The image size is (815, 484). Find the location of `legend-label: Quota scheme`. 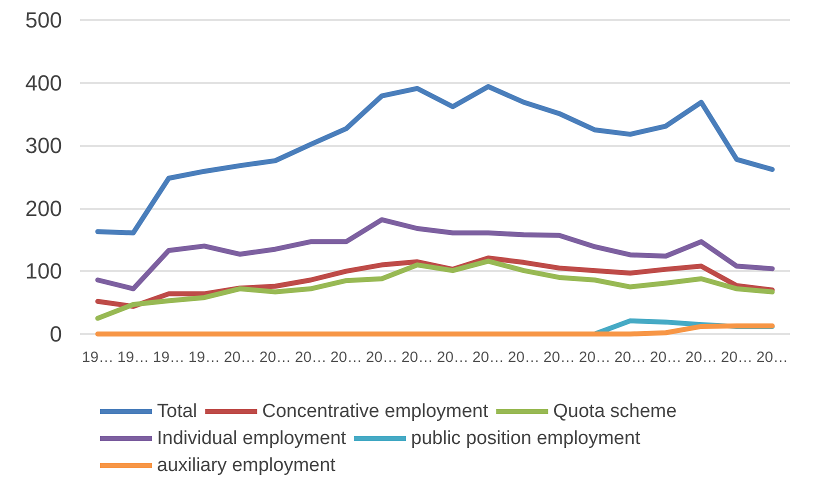

legend-label: Quota scheme is located at coordinates (615, 411).